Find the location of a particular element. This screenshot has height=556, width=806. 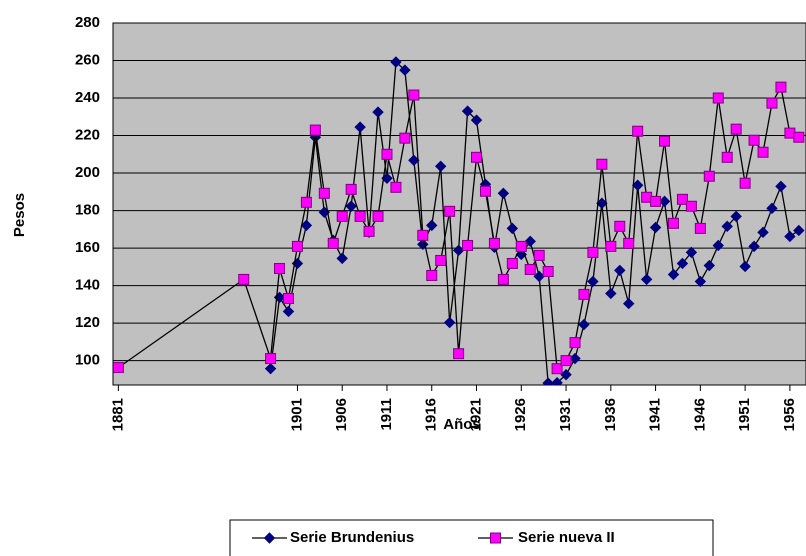

y-axis-title: Pesos is located at coordinates (19, 215).